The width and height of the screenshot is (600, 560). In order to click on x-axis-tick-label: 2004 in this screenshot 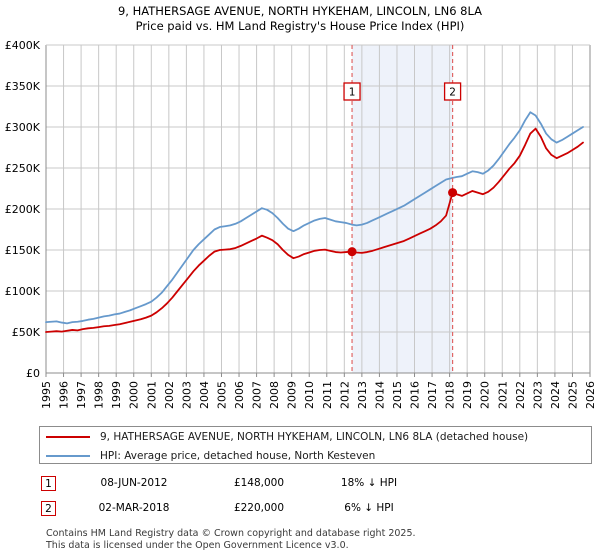, I will do `click(204, 395)`.